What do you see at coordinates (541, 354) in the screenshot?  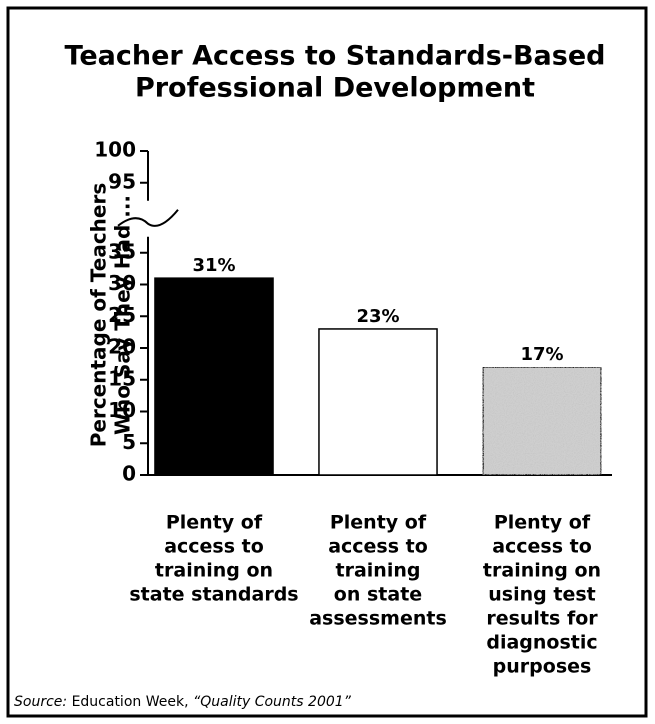 I see `value-label: 17%` at bounding box center [541, 354].